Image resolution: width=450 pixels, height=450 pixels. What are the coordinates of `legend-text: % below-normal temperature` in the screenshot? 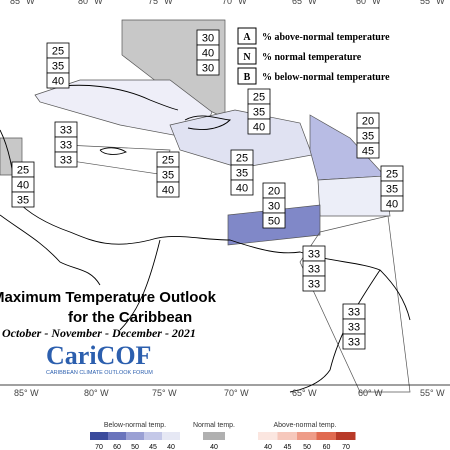 It's located at (326, 77).